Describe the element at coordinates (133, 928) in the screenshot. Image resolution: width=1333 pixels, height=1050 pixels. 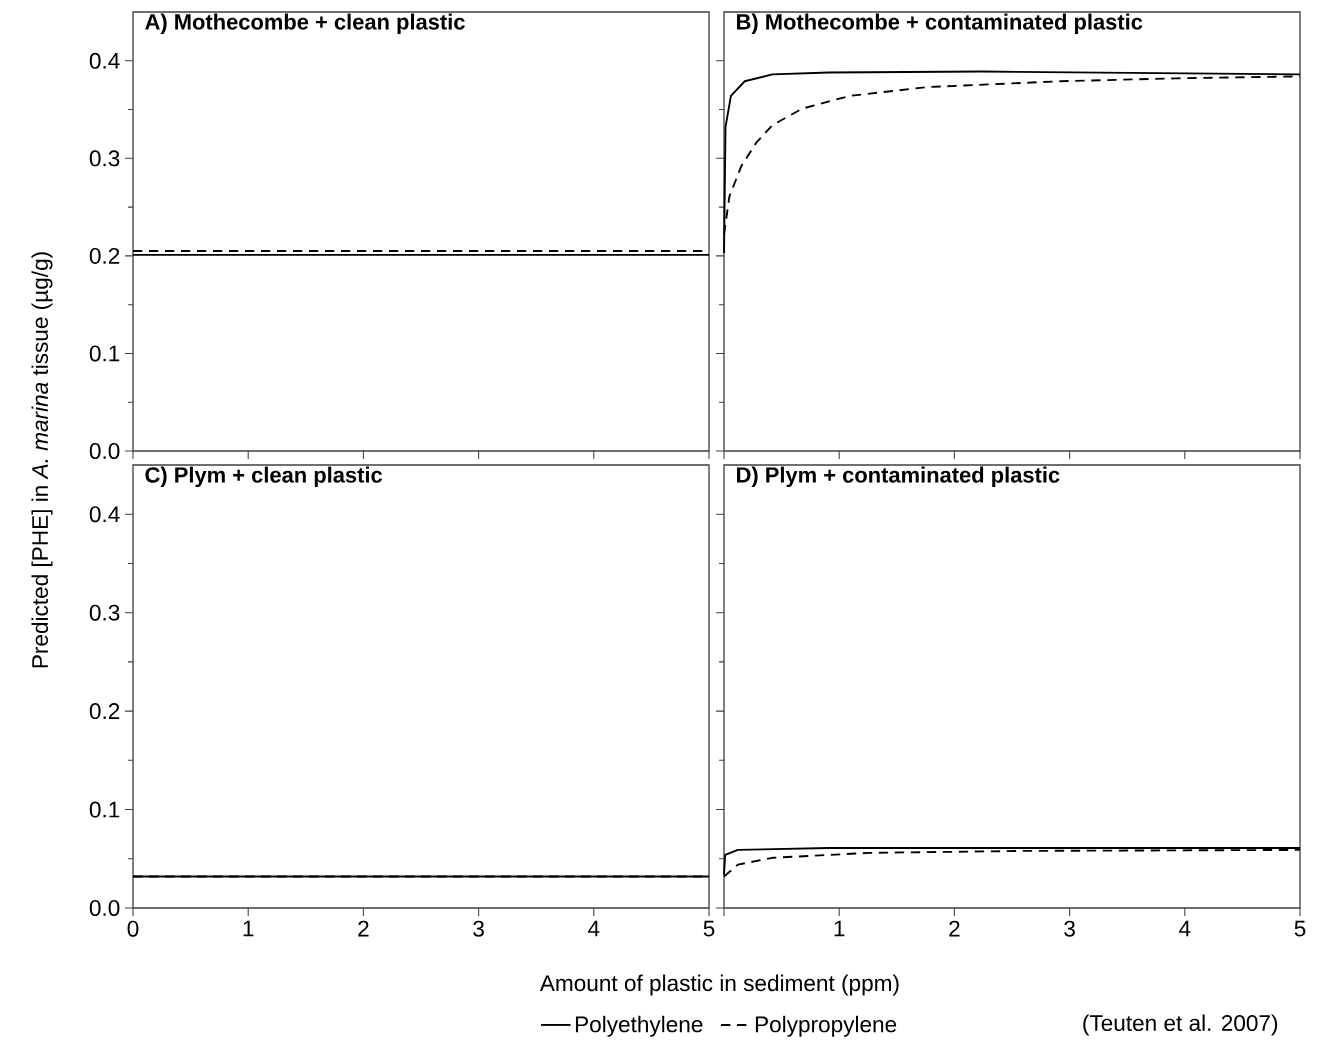
I see `x-tick-label: 0` at that location.